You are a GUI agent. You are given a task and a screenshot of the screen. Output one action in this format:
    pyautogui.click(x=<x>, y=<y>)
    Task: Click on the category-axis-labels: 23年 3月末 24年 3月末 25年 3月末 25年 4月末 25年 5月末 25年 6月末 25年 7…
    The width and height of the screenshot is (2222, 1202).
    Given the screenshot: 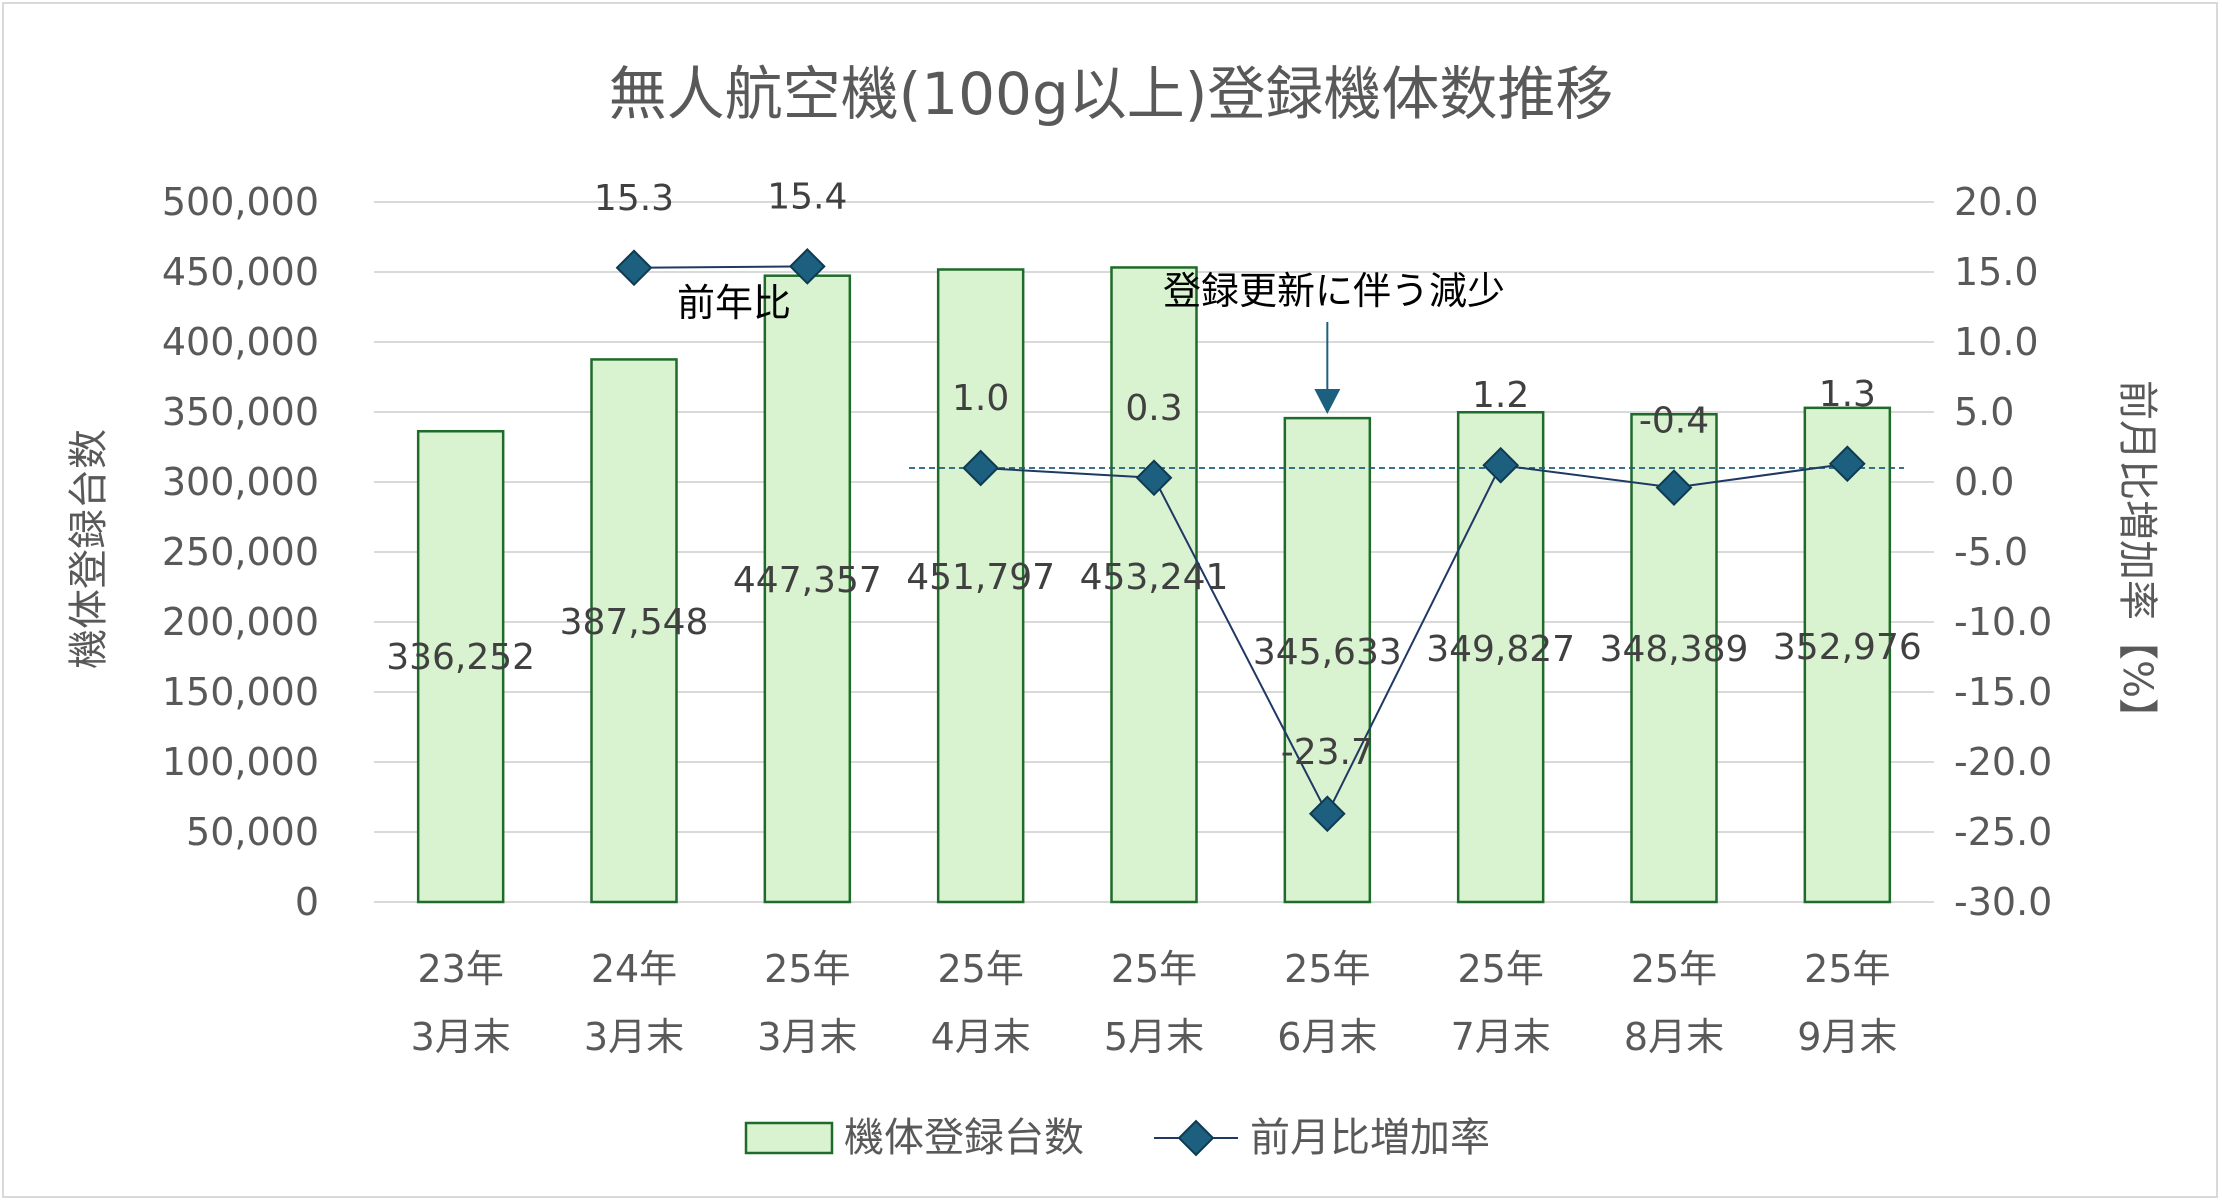 What is the action you would take?
    pyautogui.click(x=1154, y=1003)
    